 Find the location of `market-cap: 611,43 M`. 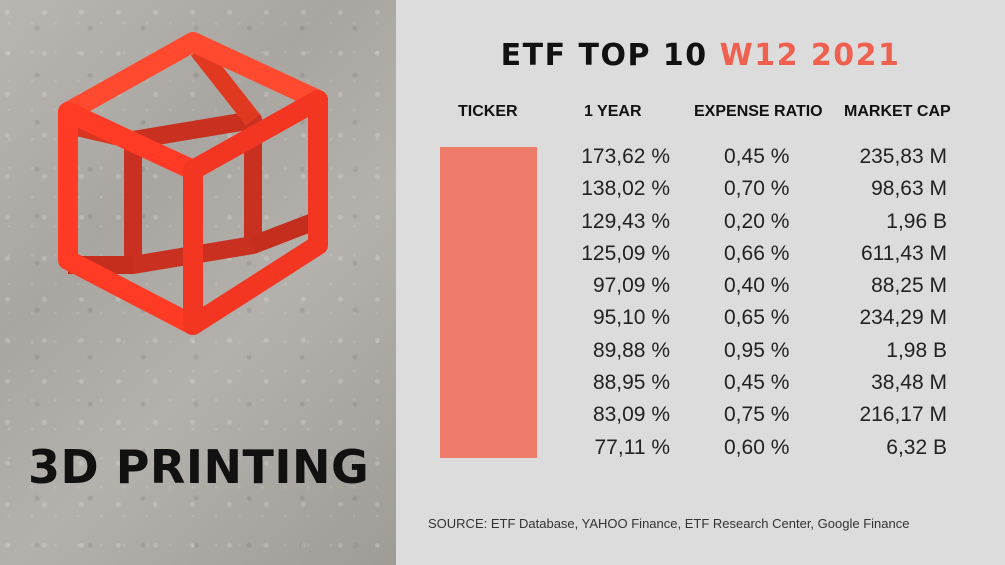

market-cap: 611,43 M is located at coordinates (904, 253).